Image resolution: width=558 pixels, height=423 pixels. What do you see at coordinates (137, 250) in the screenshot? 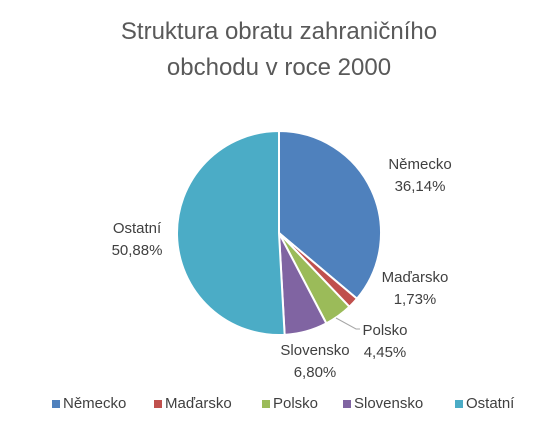
I see `data-label-value: 50,88%` at bounding box center [137, 250].